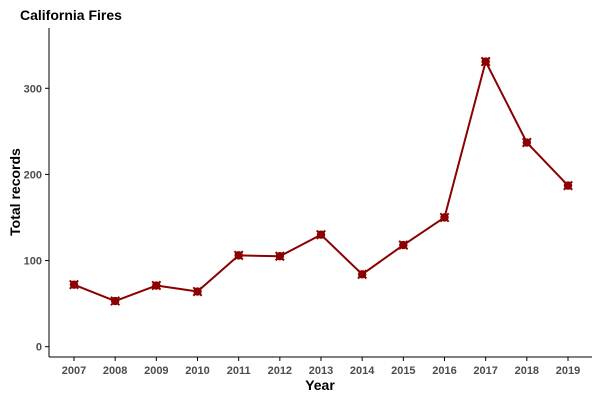  What do you see at coordinates (74, 371) in the screenshot?
I see `x-tick-label: 2007` at bounding box center [74, 371].